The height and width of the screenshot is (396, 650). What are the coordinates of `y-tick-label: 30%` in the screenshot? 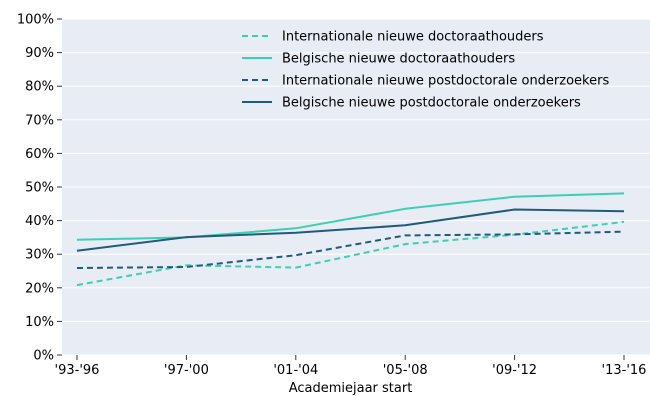 It's located at (39, 255).